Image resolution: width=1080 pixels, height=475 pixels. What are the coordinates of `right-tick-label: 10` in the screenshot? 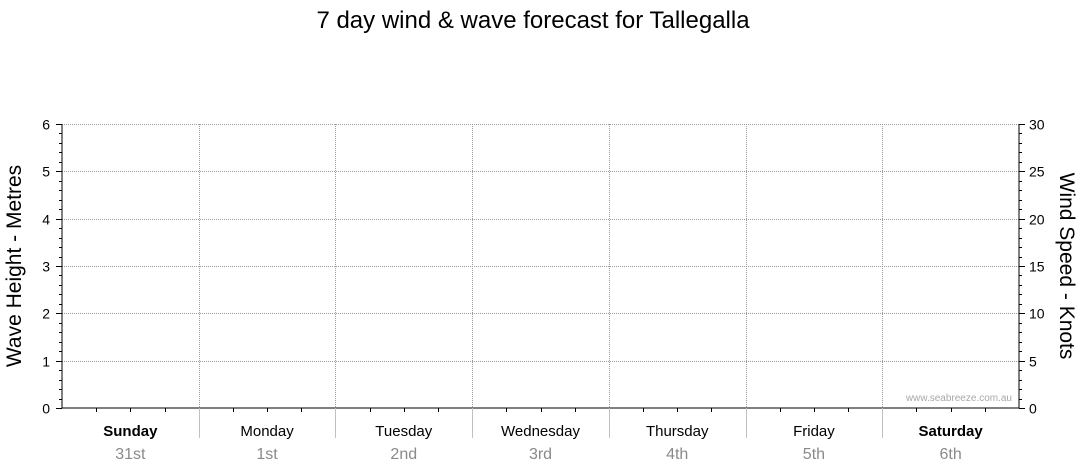 It's located at (1037, 314).